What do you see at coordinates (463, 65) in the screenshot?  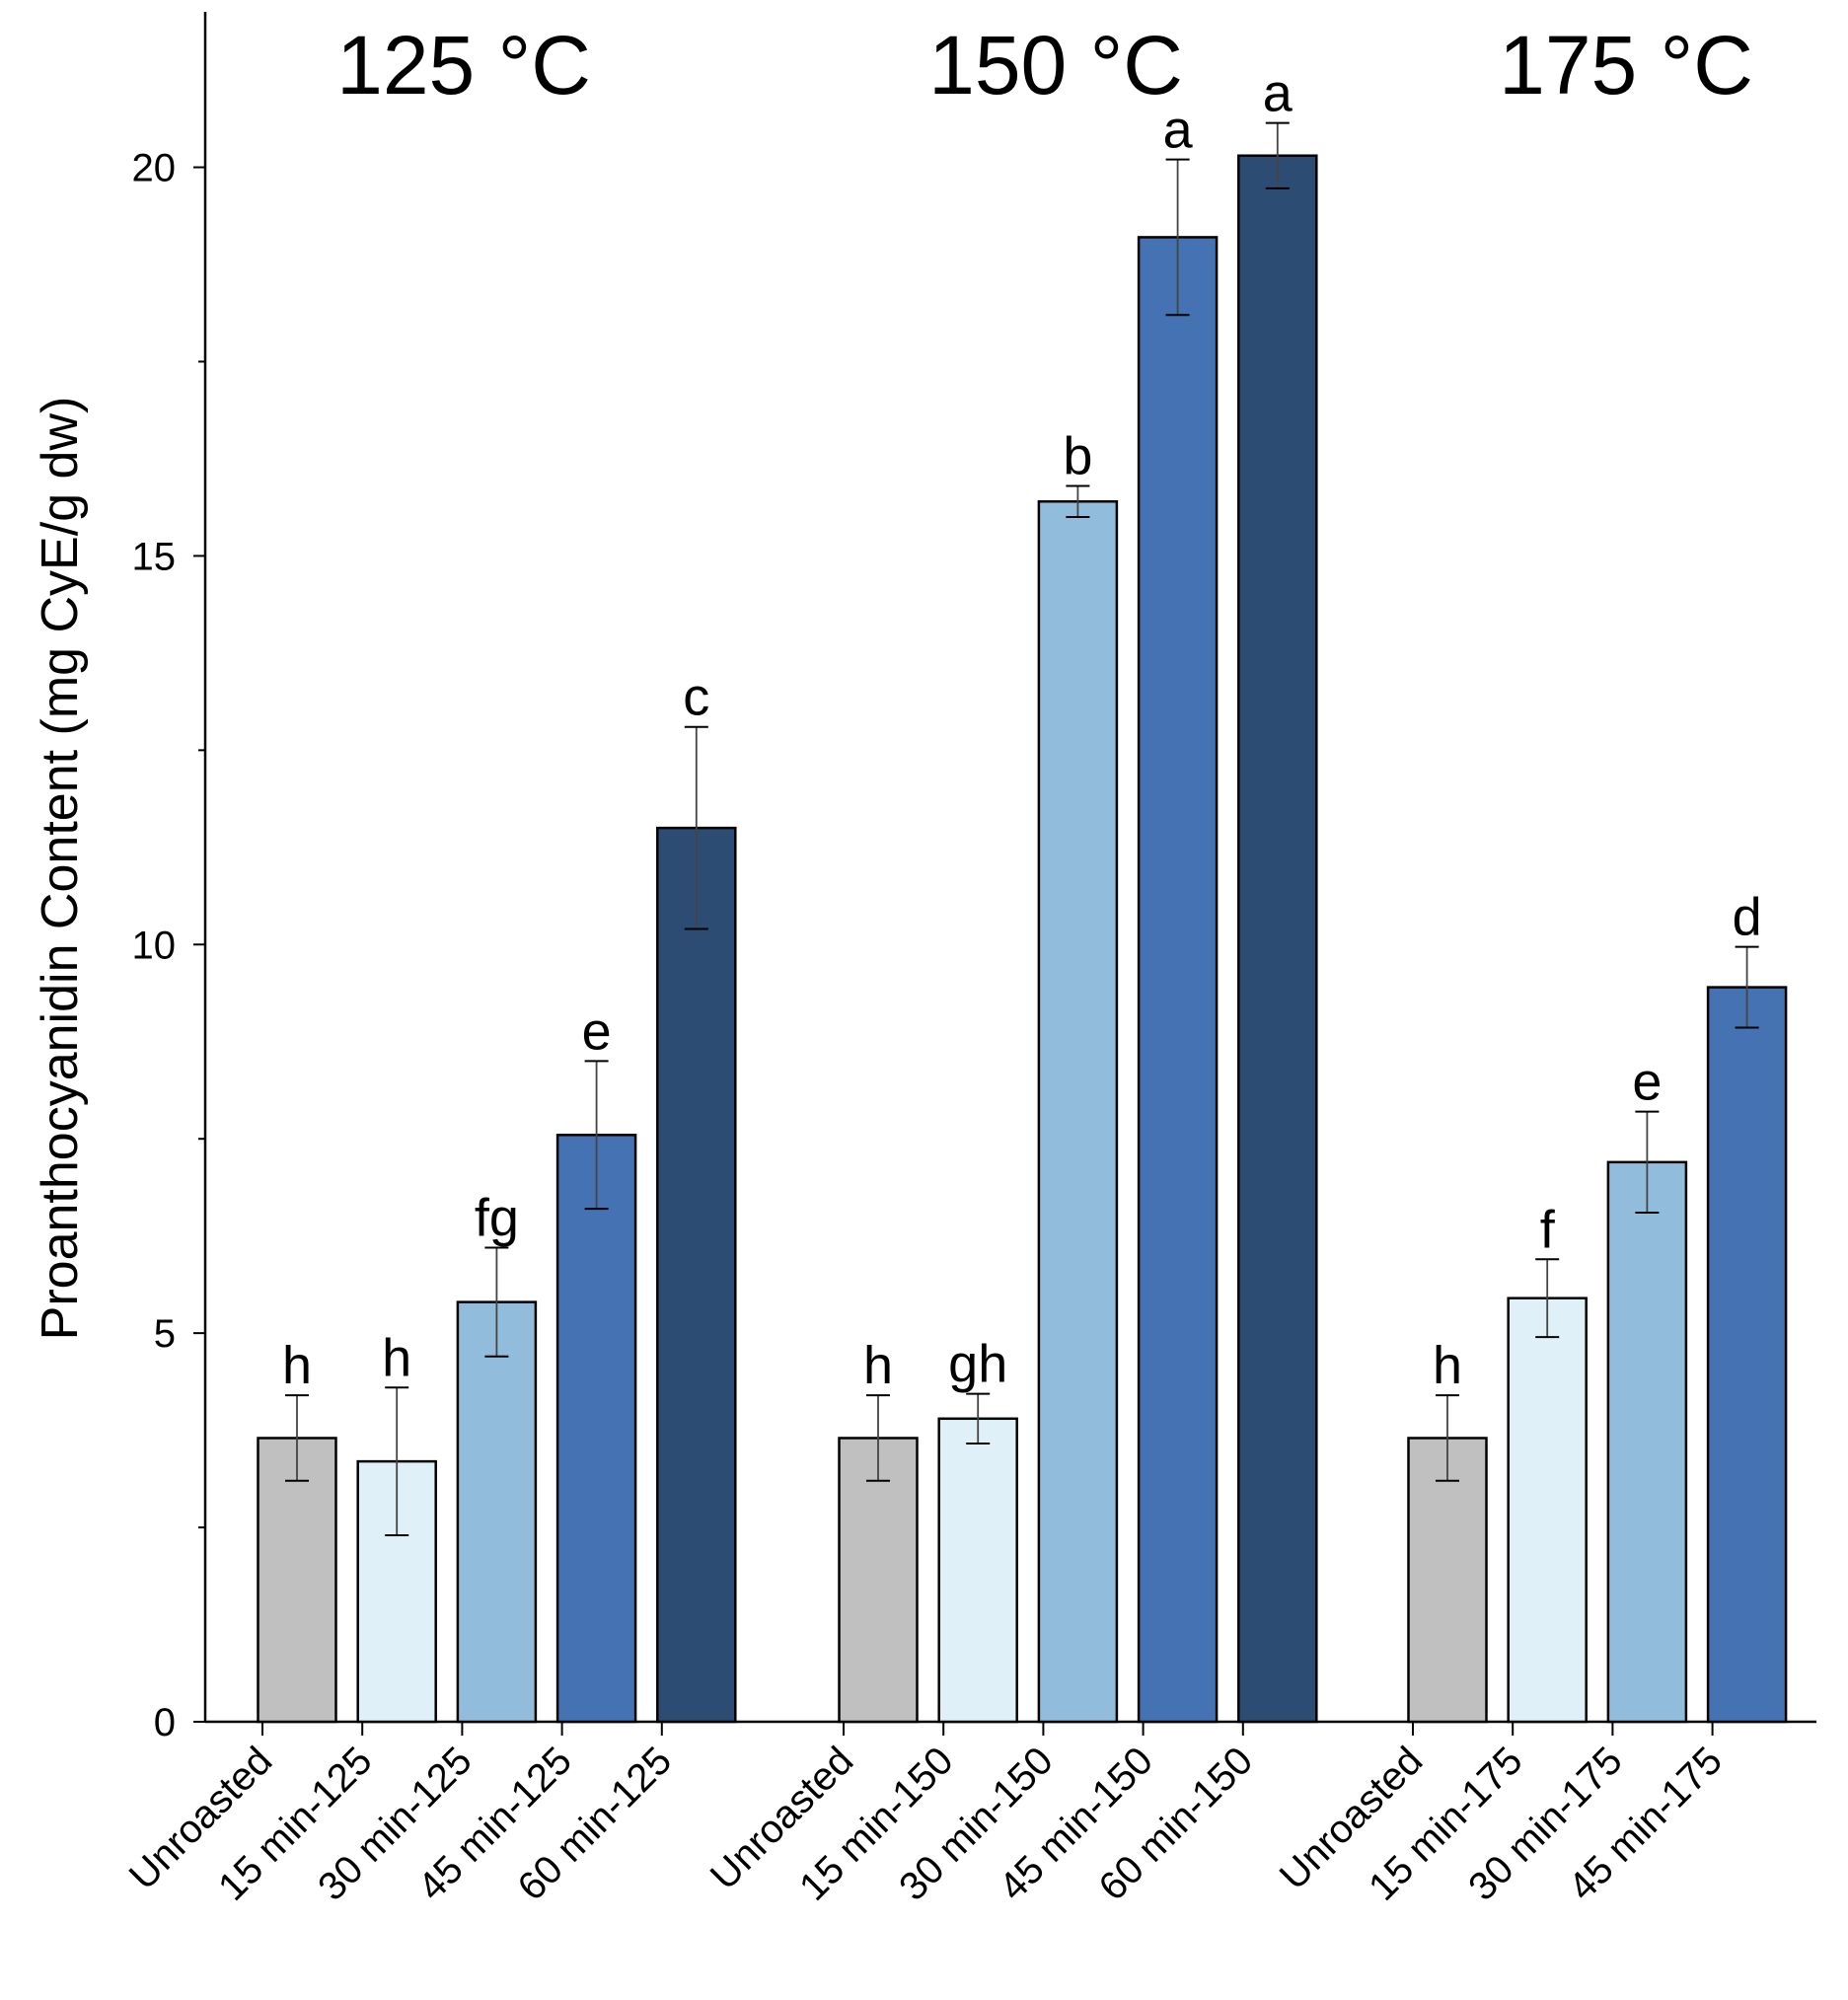 I see `group-title: 125 °C` at bounding box center [463, 65].